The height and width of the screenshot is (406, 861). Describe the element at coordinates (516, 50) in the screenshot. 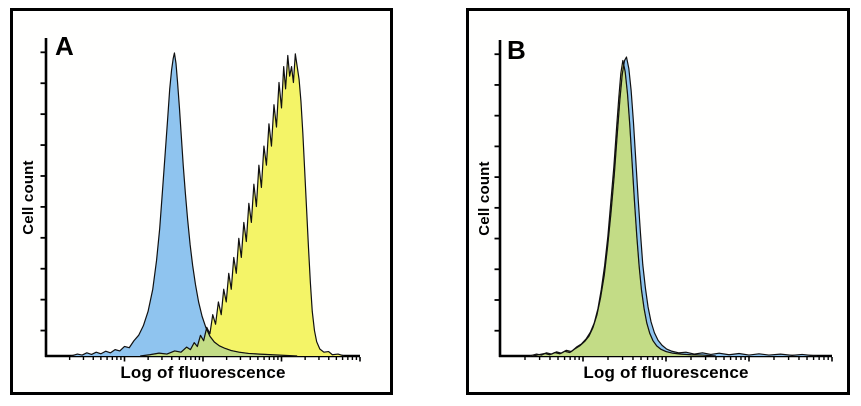

I see `panel-b-letter: B` at that location.